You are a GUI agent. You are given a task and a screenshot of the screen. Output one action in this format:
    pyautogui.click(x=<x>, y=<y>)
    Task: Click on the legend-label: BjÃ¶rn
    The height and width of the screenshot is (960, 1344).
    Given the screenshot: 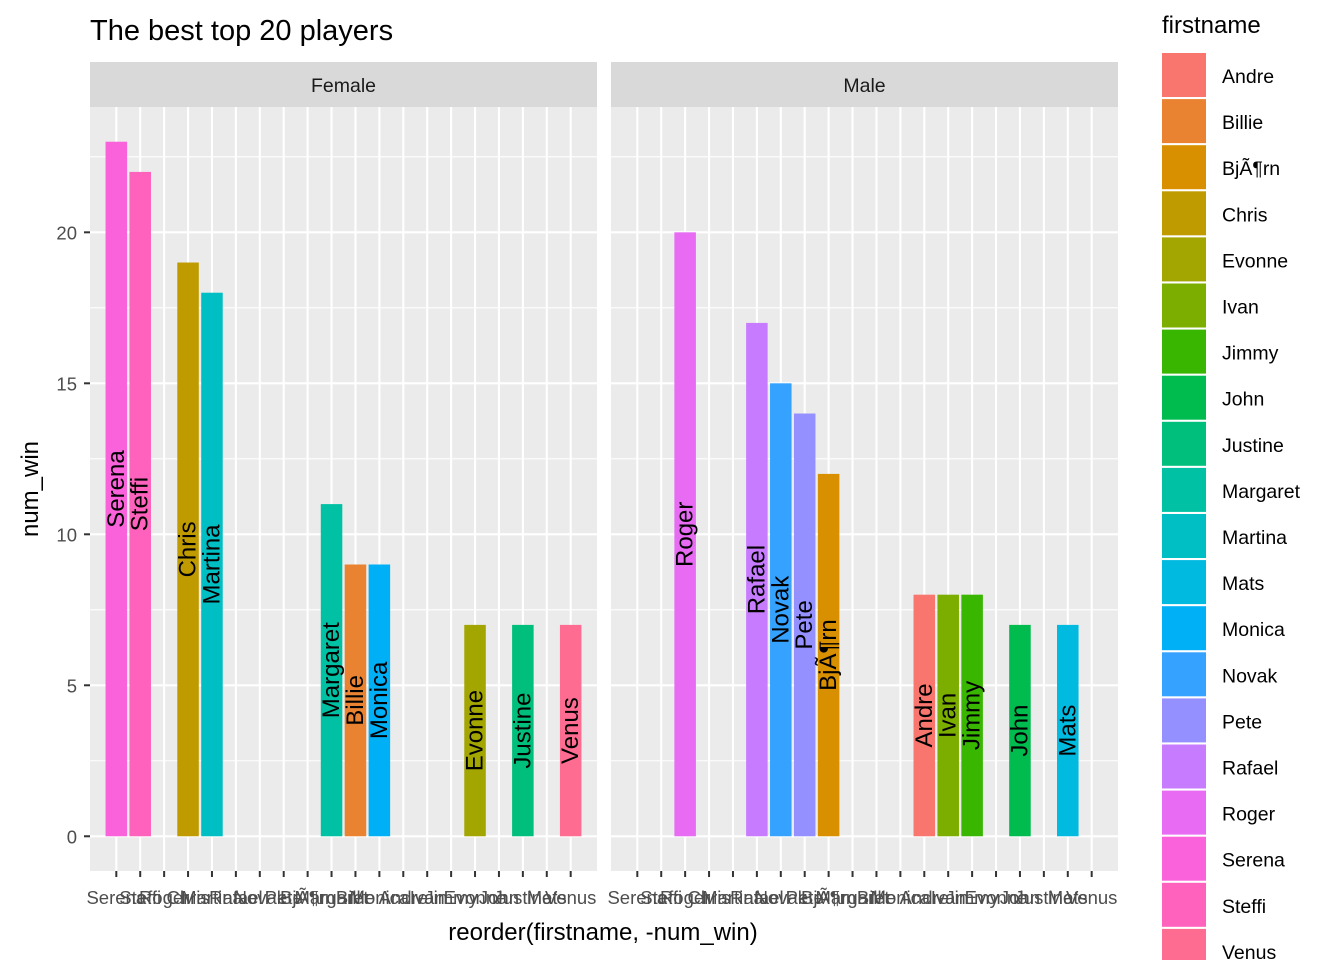 What is the action you would take?
    pyautogui.click(x=1251, y=168)
    